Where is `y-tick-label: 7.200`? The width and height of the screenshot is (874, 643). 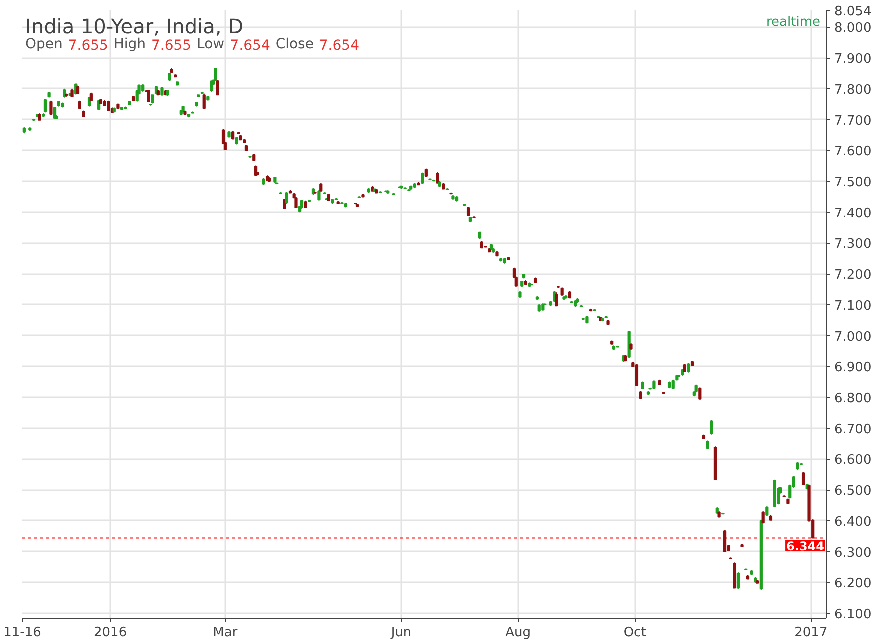
y-tick-label: 7.200 is located at coordinates (853, 276).